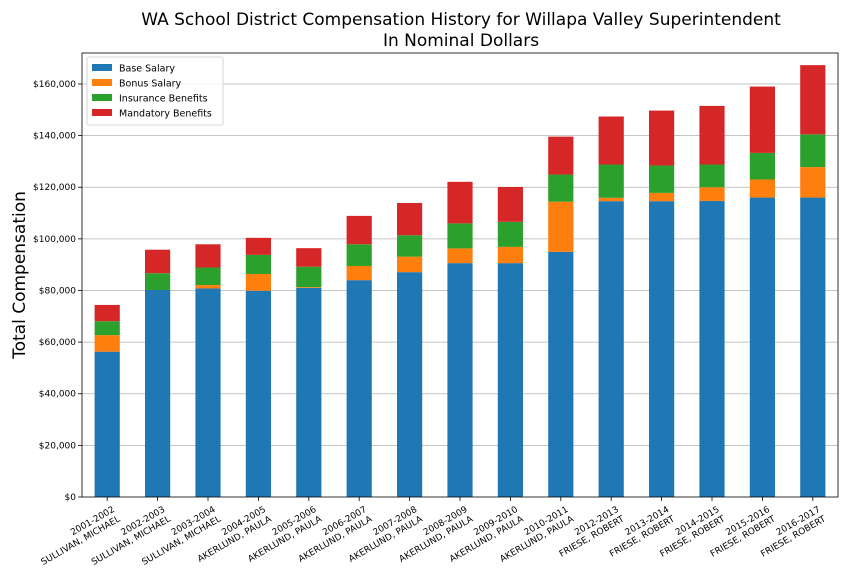  What do you see at coordinates (20, 275) in the screenshot?
I see `y-axis-label: Total Compensation` at bounding box center [20, 275].